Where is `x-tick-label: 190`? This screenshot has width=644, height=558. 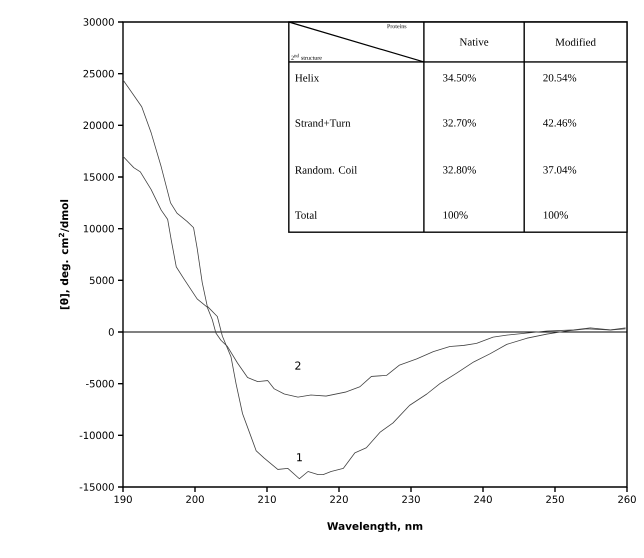
x-tick-label: 190 is located at coordinates (123, 500).